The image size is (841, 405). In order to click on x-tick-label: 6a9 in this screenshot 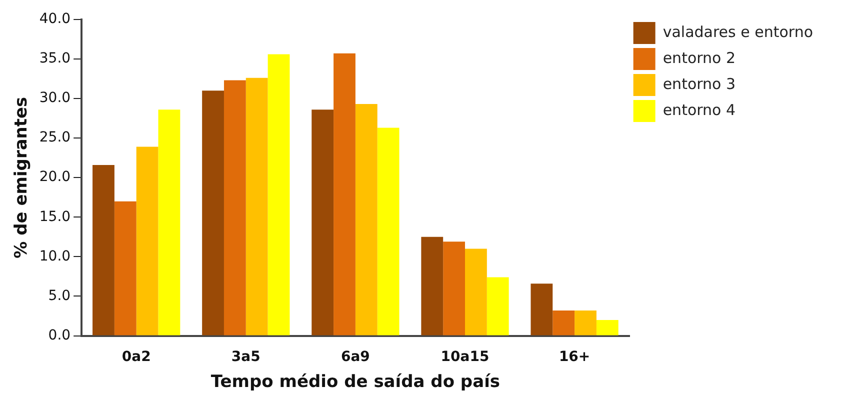, I will do `click(355, 356)`.